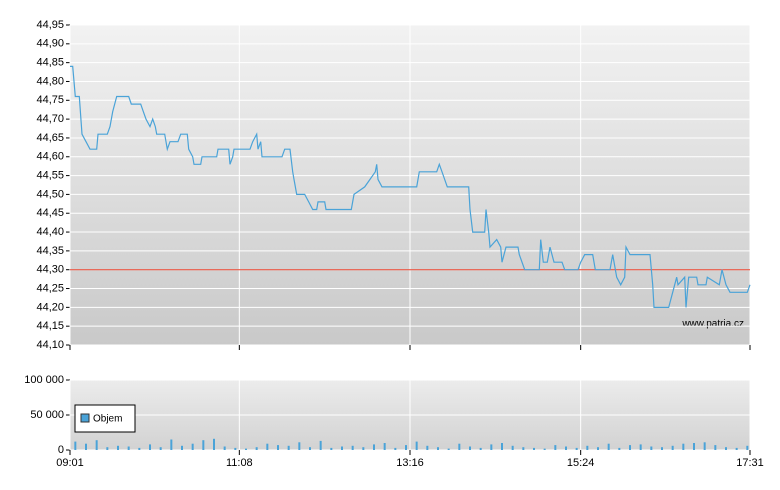 This screenshot has width=780, height=490. Describe the element at coordinates (50, 213) in the screenshot. I see `y-tick-label: 44,45` at that location.